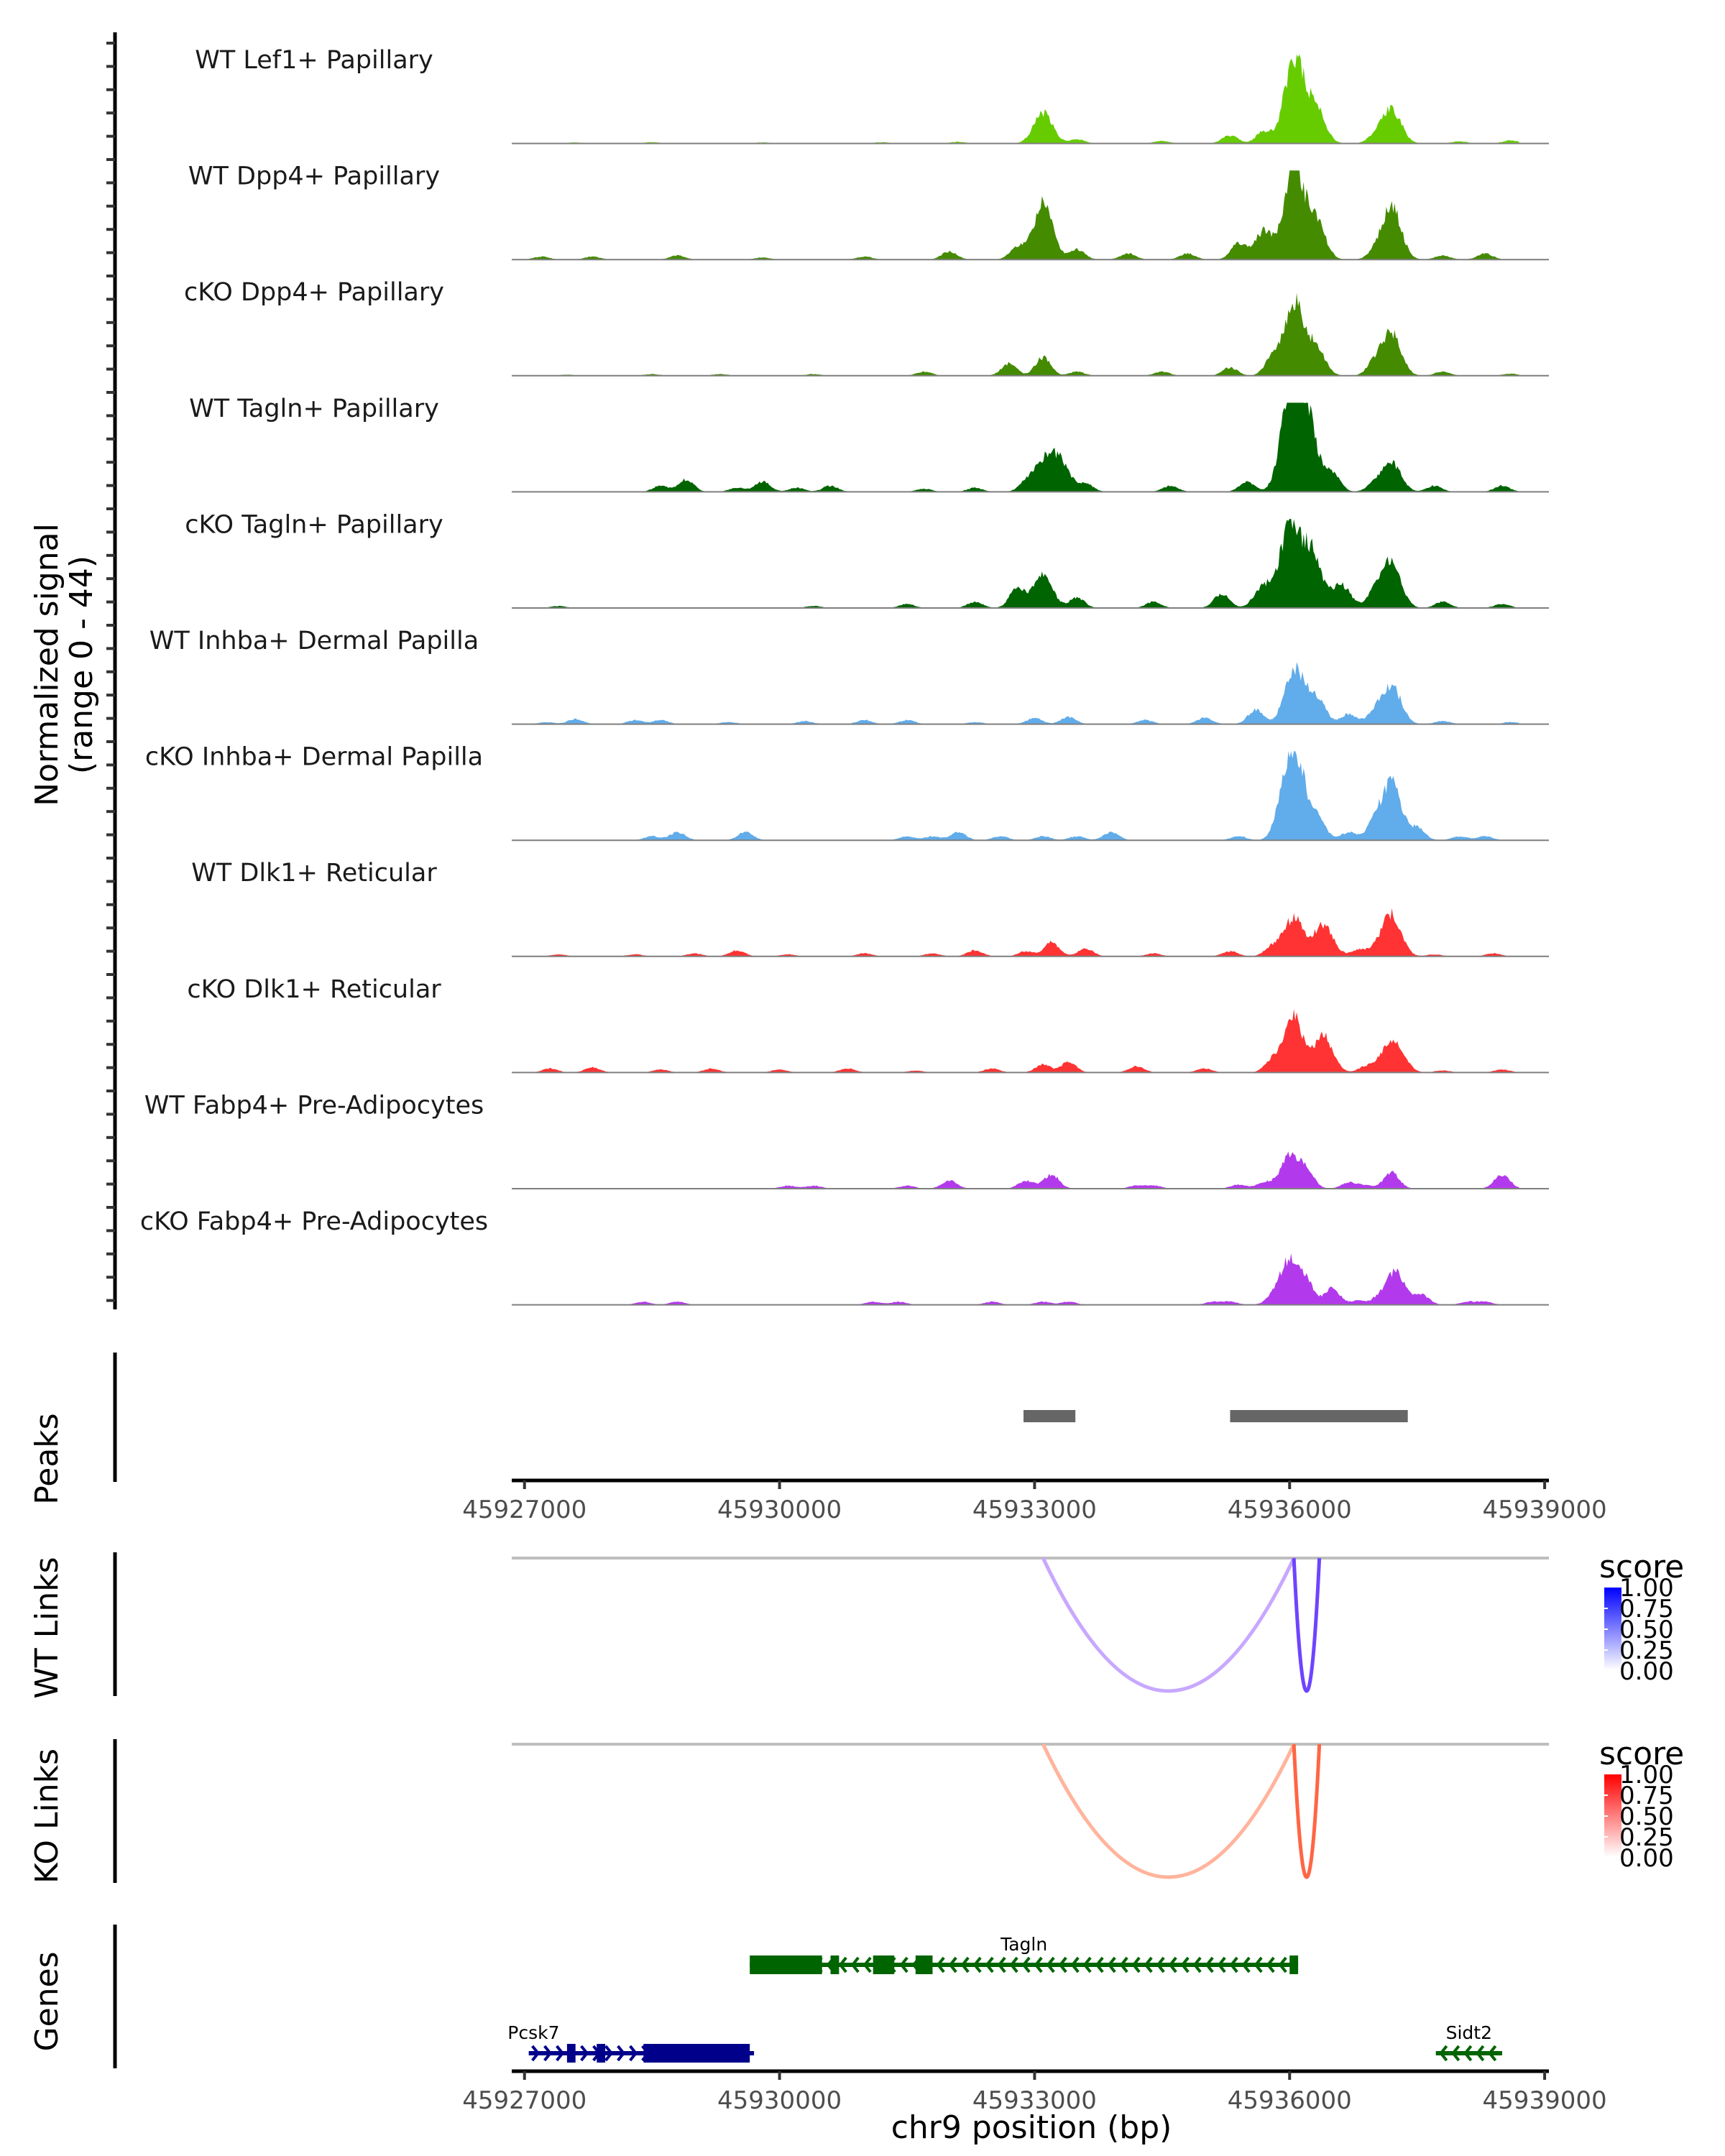  I want to click on legend-tick-label: 1.00, so click(1646, 1775).